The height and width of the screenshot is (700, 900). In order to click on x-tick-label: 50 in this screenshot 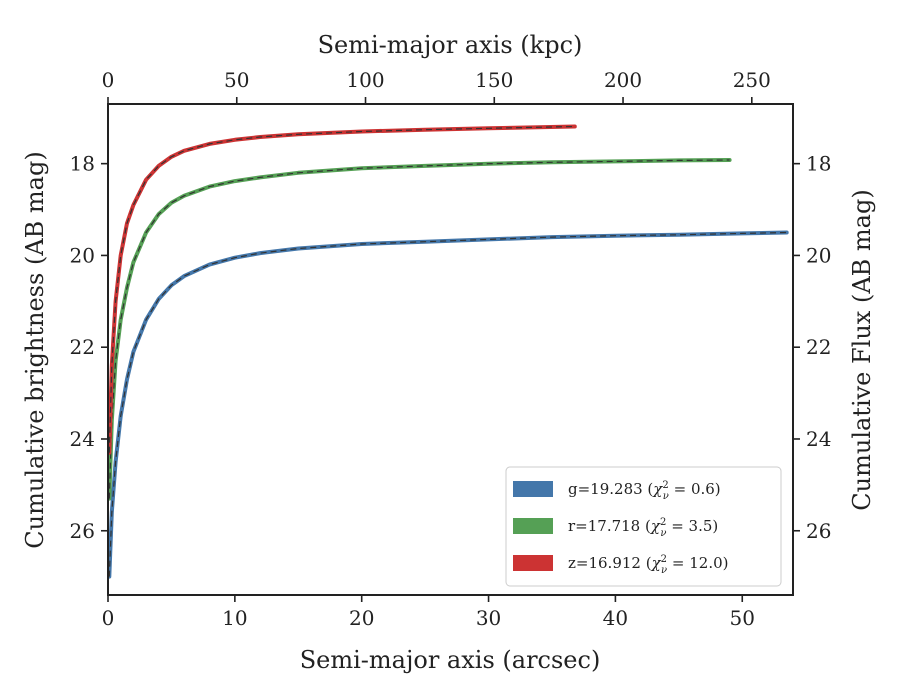, I will do `click(742, 618)`.